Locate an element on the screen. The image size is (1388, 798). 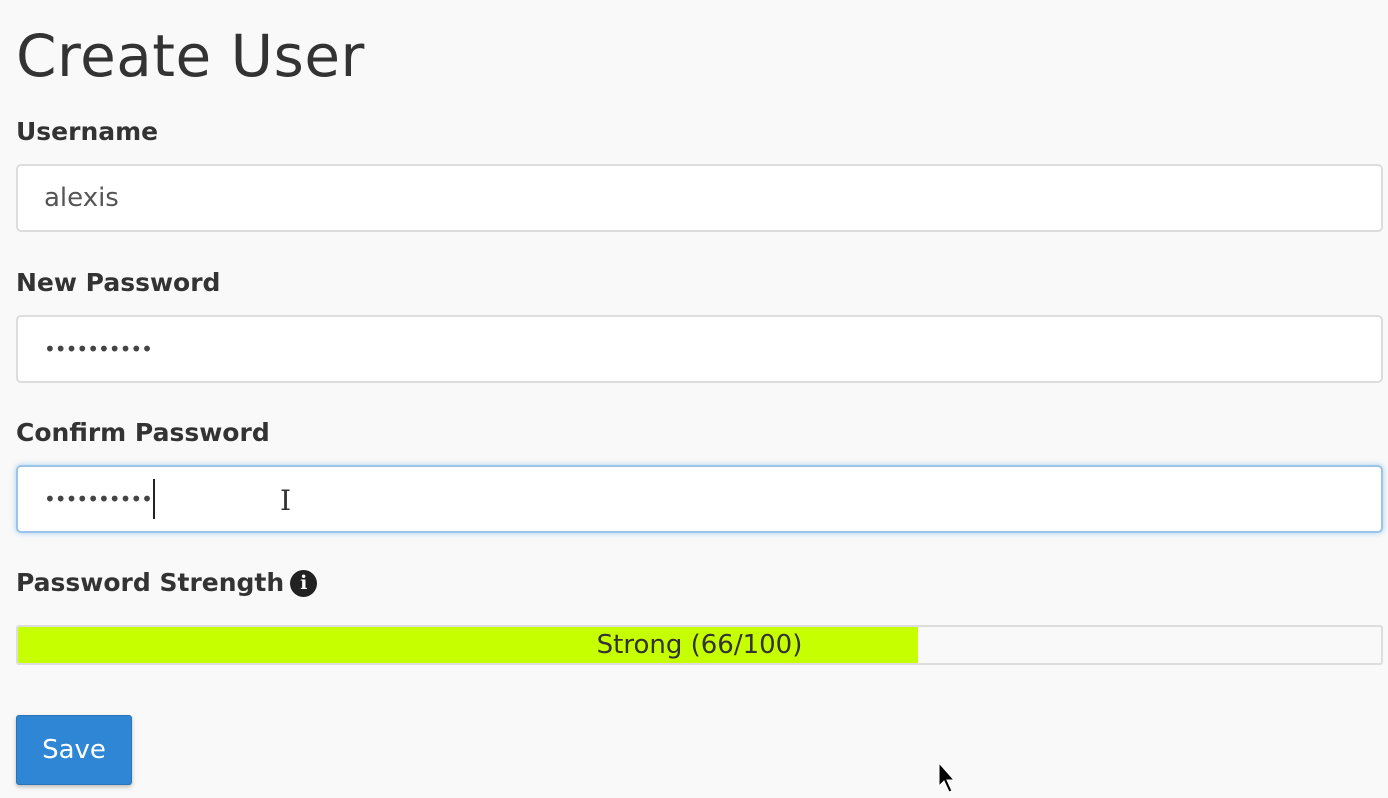
save-button: Save is located at coordinates (74, 750).